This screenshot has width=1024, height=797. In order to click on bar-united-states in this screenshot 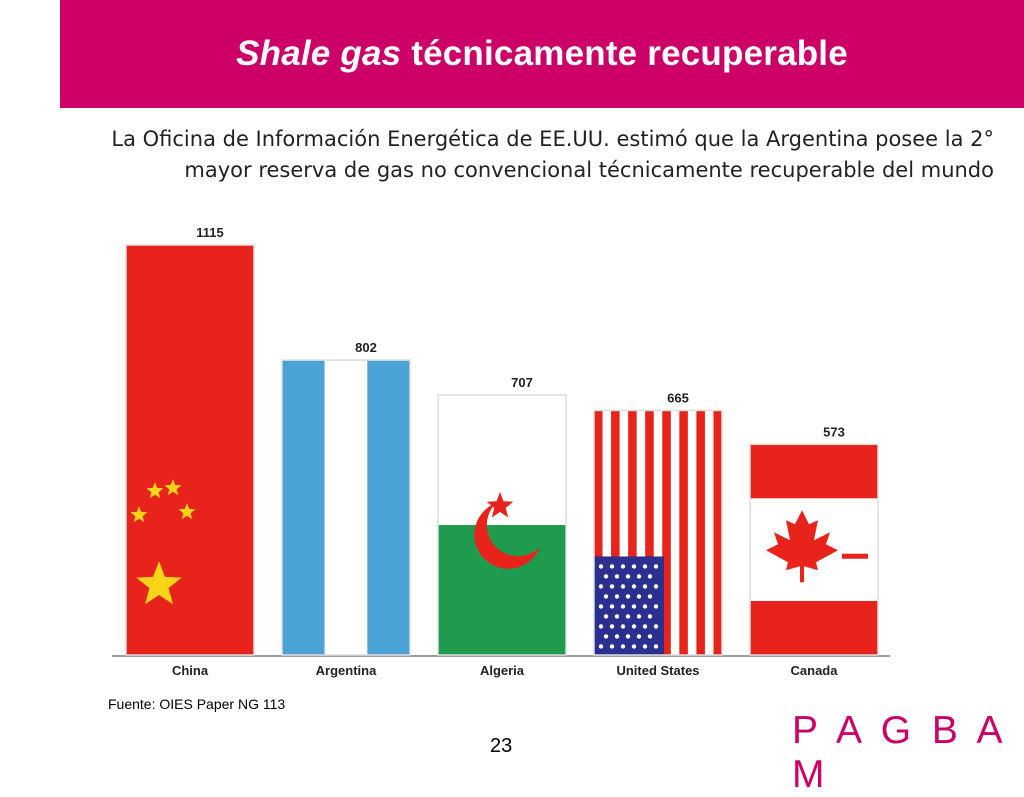, I will do `click(658, 532)`.